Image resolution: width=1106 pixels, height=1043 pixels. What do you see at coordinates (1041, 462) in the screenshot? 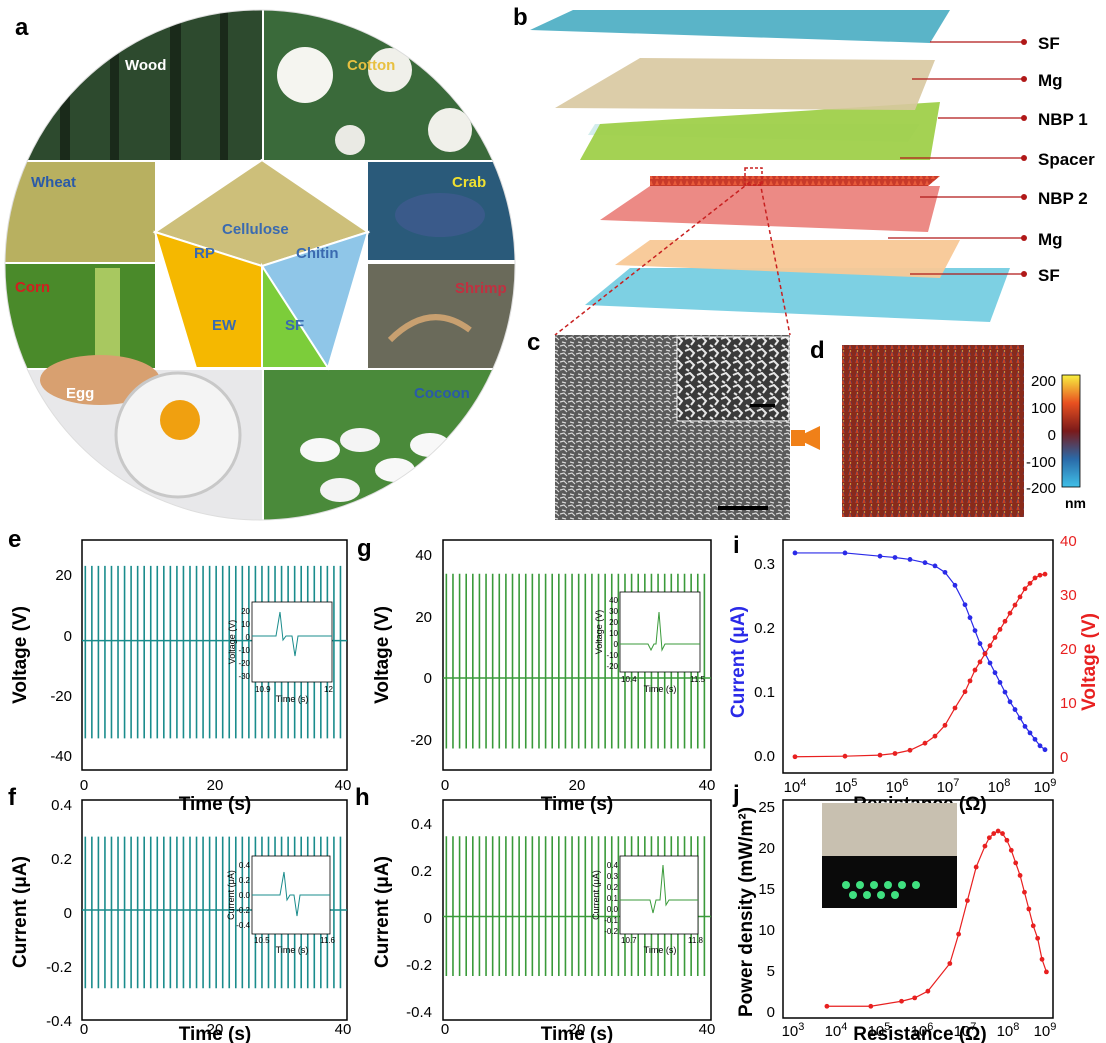
I see `colorbar-tick: -100` at bounding box center [1041, 462].